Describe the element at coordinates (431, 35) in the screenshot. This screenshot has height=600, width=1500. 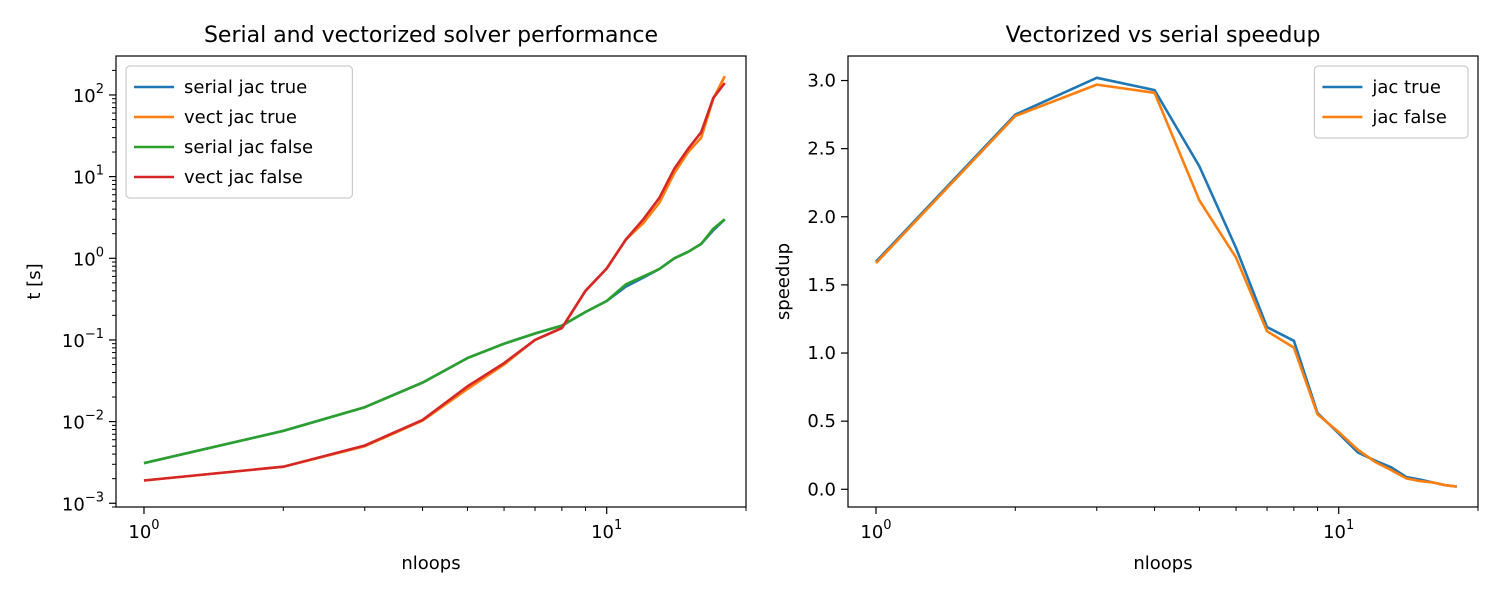
I see `chart-title: Serial and vectorized solver performance` at that location.